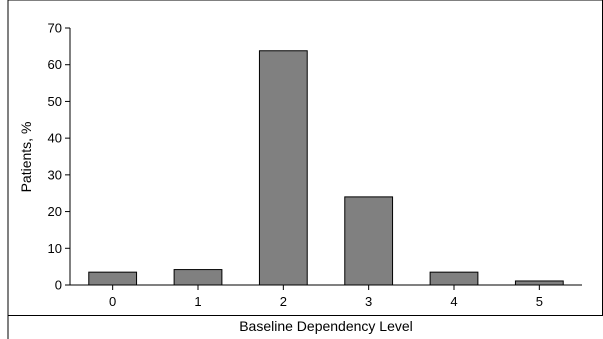  I want to click on y-tick-label: 0, so click(58, 285).